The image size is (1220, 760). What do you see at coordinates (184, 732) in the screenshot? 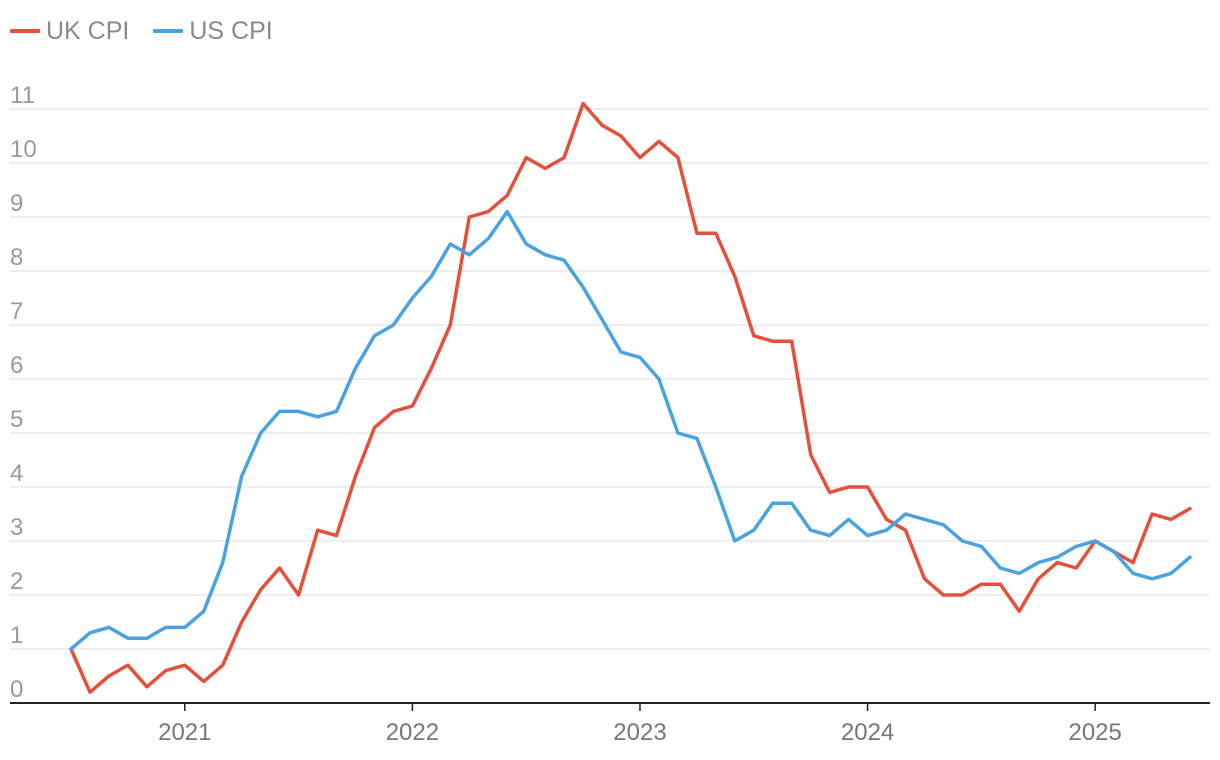
I see `x-tick-label-2021: 2021` at bounding box center [184, 732].